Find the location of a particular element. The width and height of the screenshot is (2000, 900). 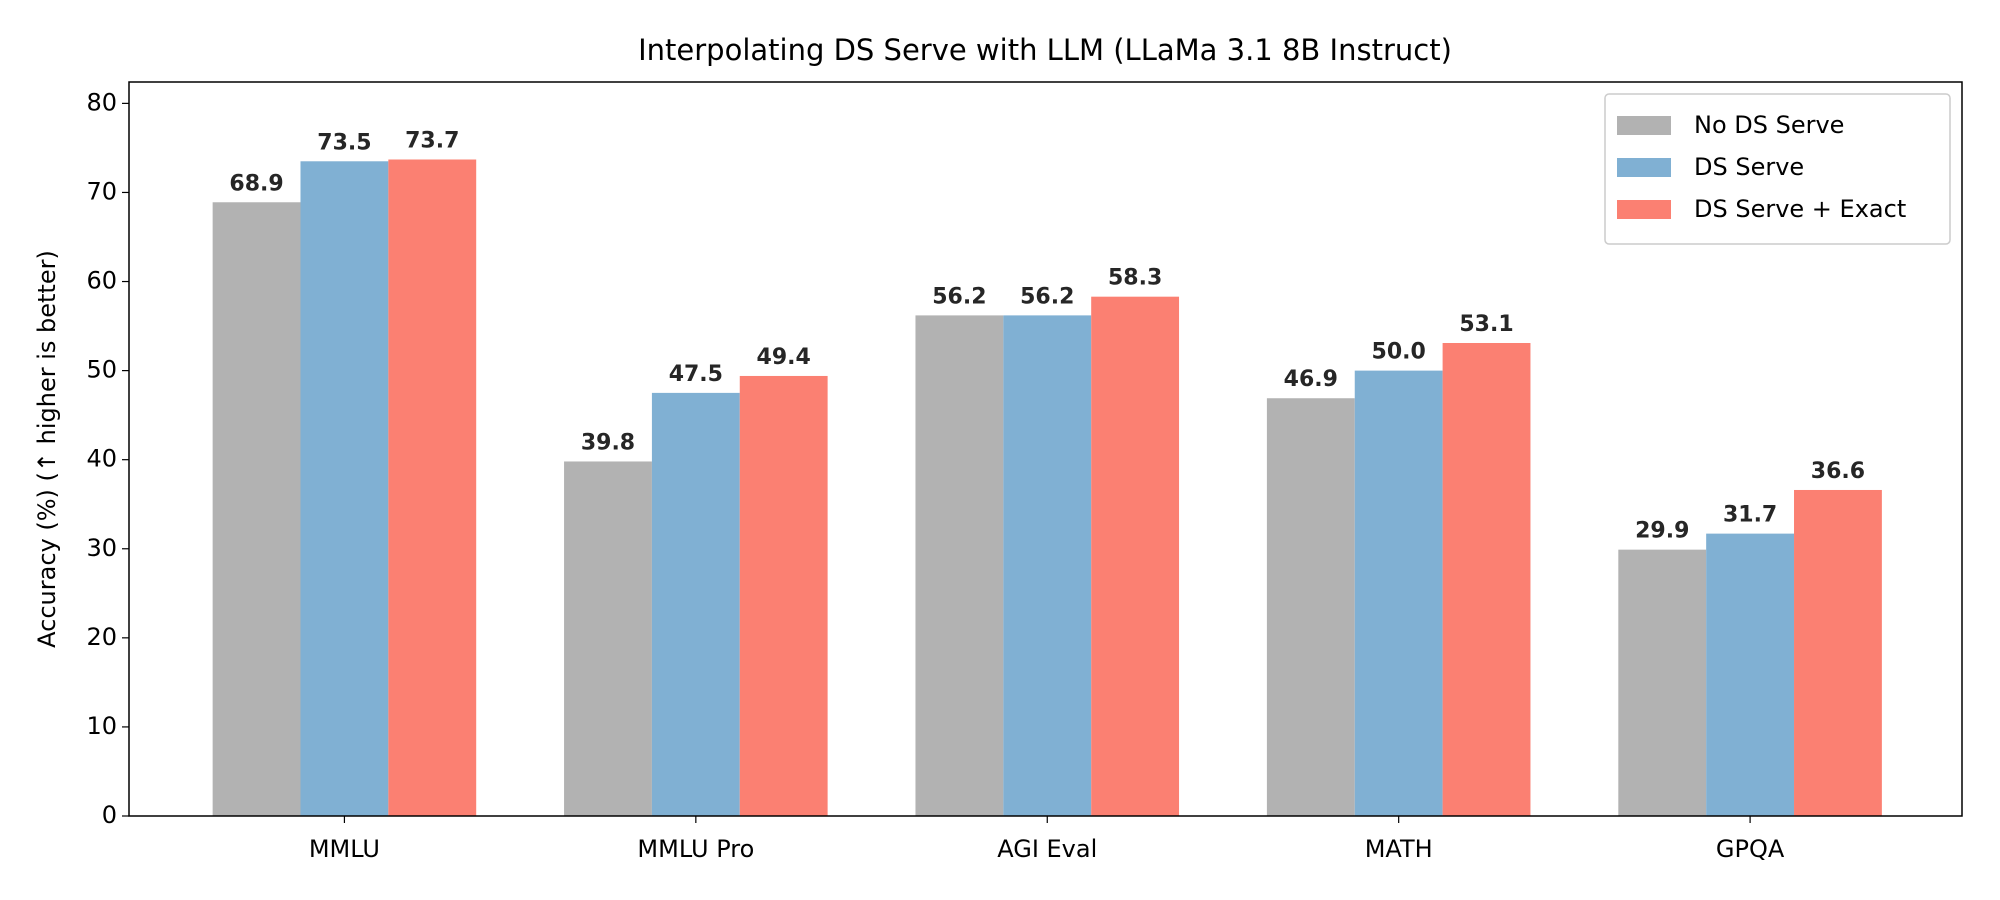

legend-label: DS Serve is located at coordinates (1749, 167).